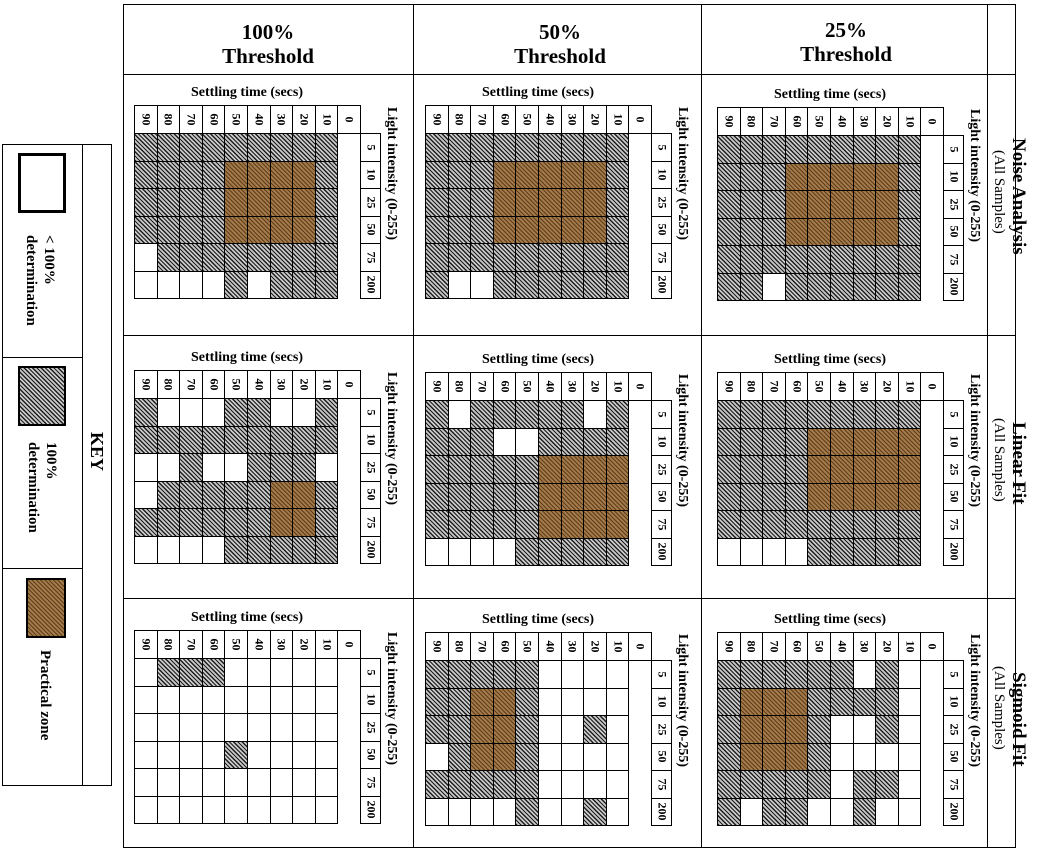  Describe the element at coordinates (259, 119) in the screenshot. I see `settling-tick-text: 40` at that location.